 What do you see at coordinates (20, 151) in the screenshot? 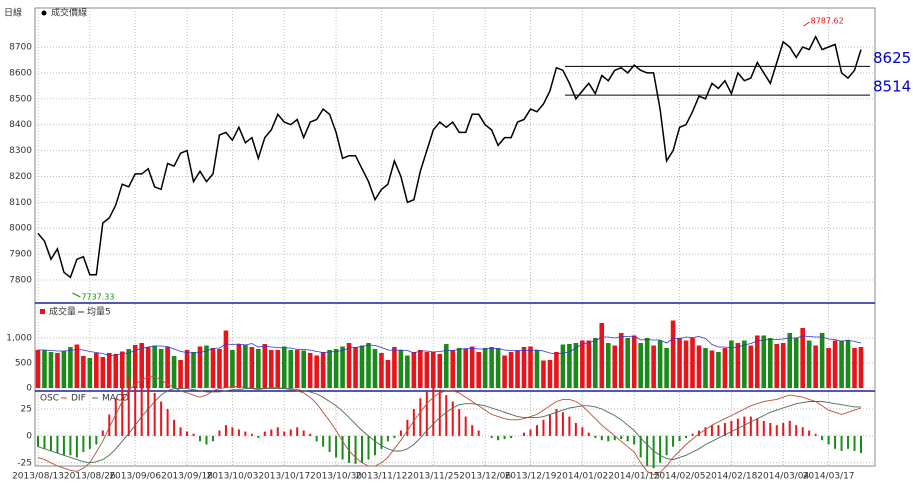
I see `y-tick-label: 8300` at bounding box center [20, 151].